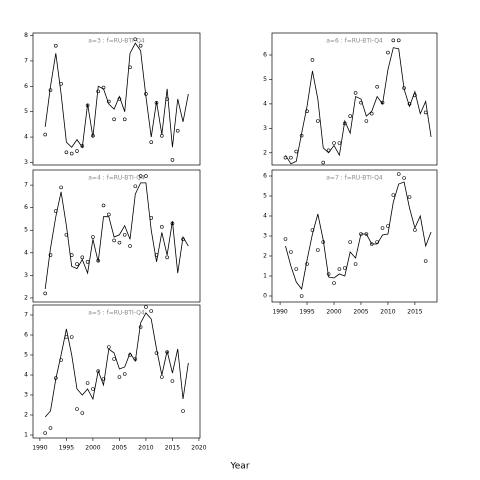 The image size is (480, 480). What do you see at coordinates (265, 276) in the screenshot?
I see `y-tick-label: 1` at bounding box center [265, 276].